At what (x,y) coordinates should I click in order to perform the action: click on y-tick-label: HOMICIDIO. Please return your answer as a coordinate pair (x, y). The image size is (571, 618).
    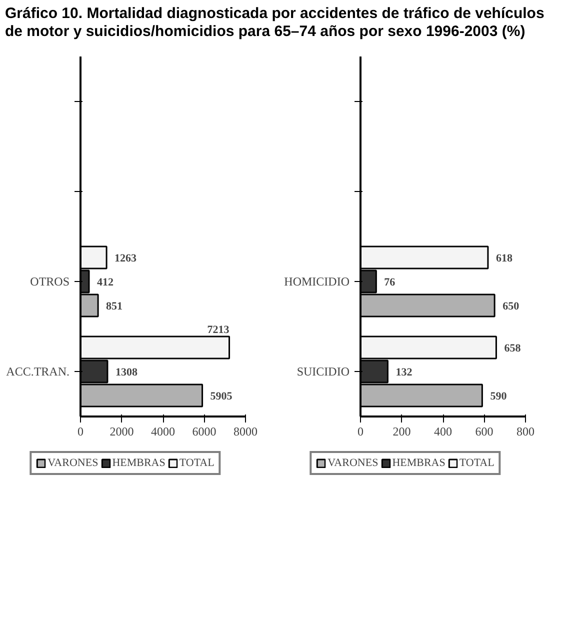
    Looking at the image, I should click on (317, 281).